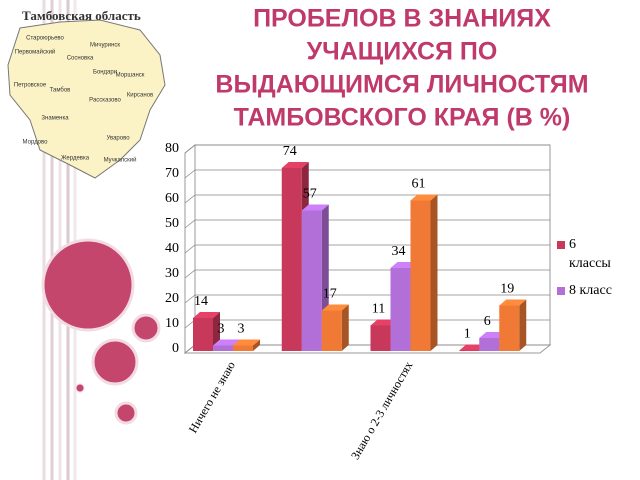  What do you see at coordinates (419, 184) in the screenshot?
I see `value-label: 61` at bounding box center [419, 184].